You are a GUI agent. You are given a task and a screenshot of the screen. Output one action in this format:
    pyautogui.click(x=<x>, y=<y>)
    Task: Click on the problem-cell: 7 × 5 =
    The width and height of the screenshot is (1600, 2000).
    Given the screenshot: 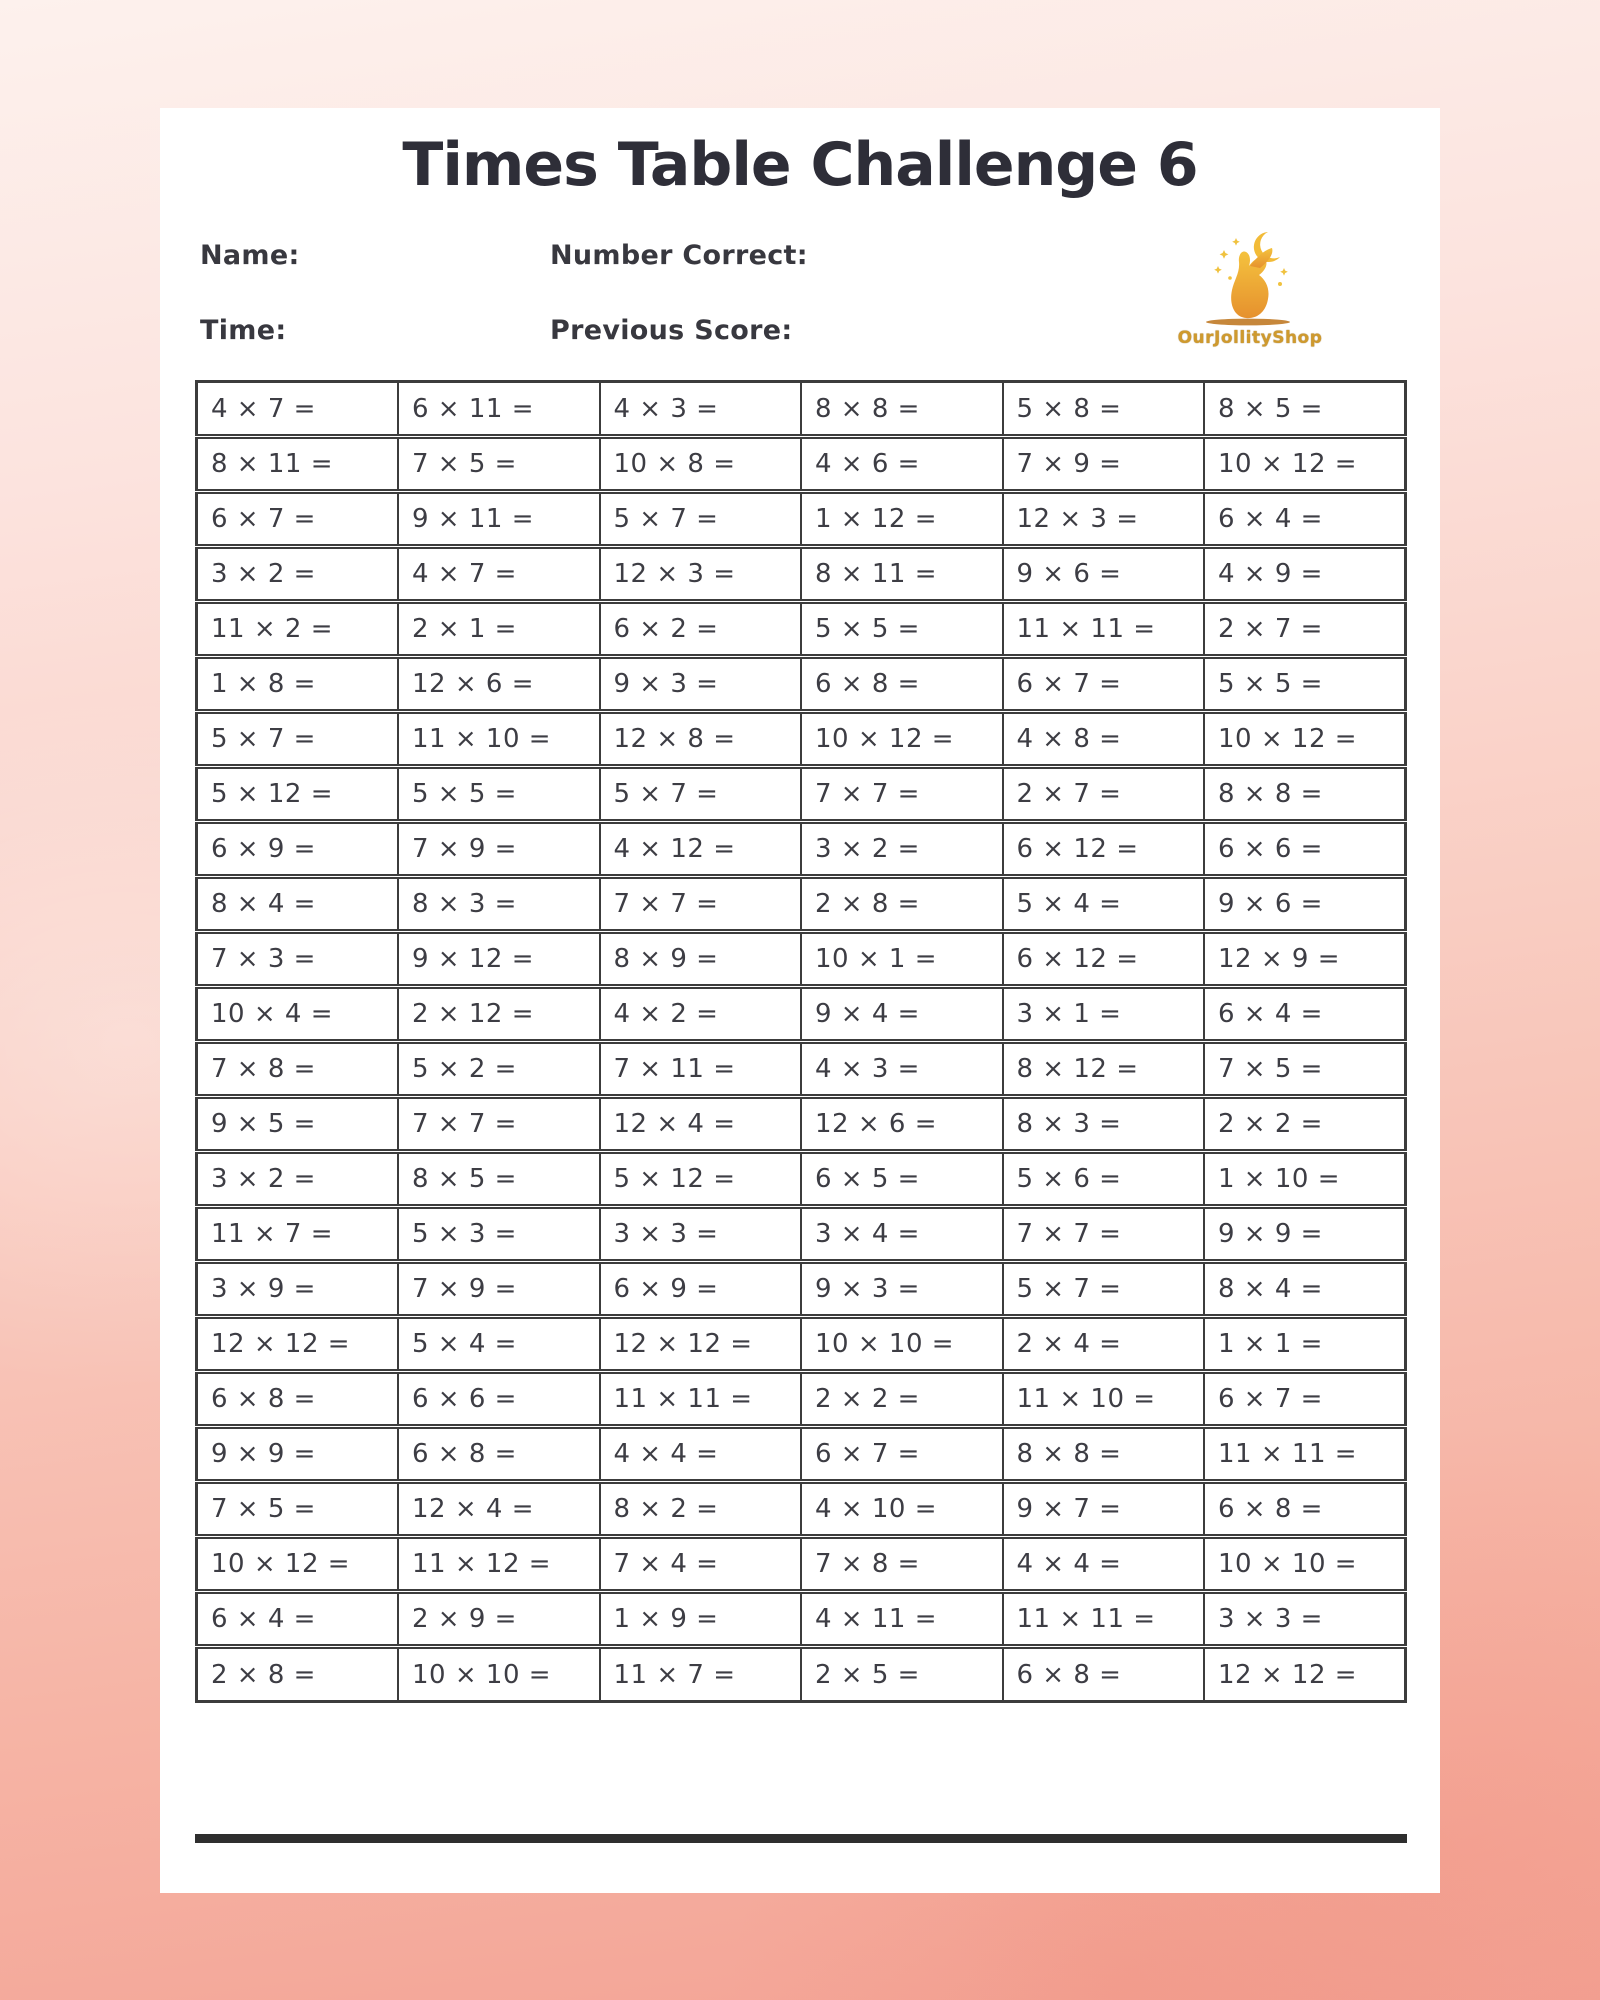 What is the action you would take?
    pyautogui.click(x=297, y=1510)
    